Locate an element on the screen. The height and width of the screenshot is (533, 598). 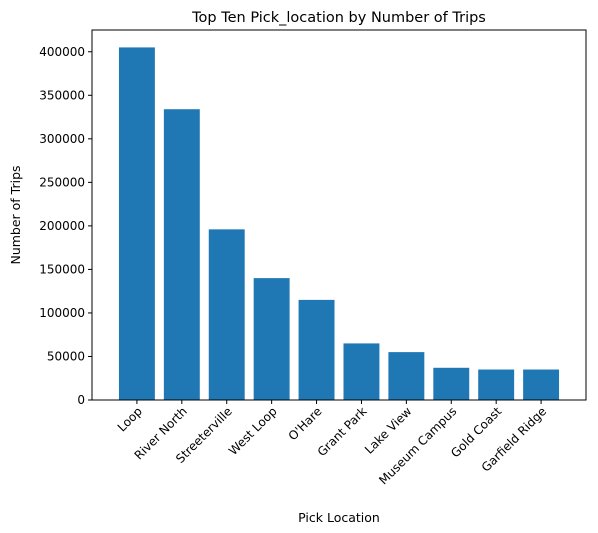
x-tick-label: West Loop is located at coordinates (253, 431).